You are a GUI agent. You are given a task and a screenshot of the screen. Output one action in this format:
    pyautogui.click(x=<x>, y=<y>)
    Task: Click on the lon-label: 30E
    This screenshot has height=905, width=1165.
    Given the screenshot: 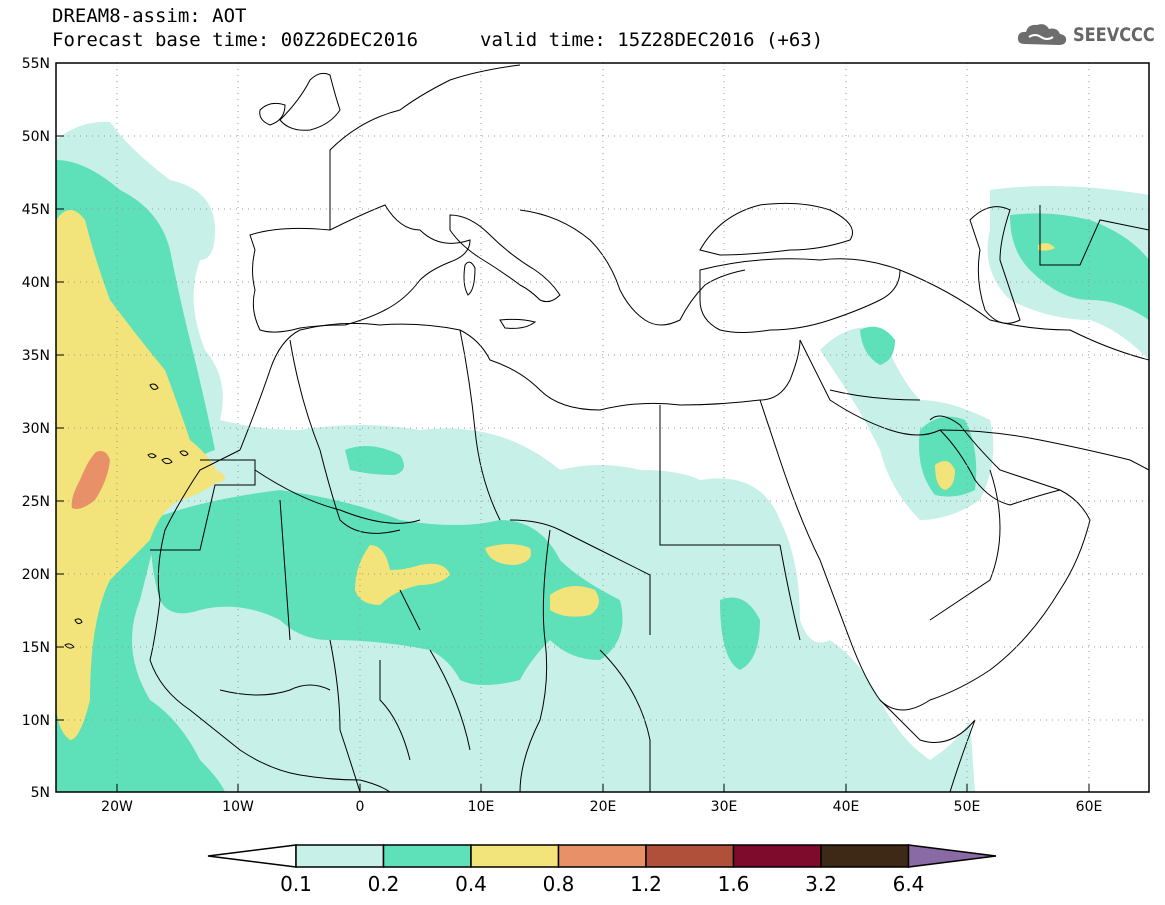 What is the action you would take?
    pyautogui.click(x=724, y=807)
    